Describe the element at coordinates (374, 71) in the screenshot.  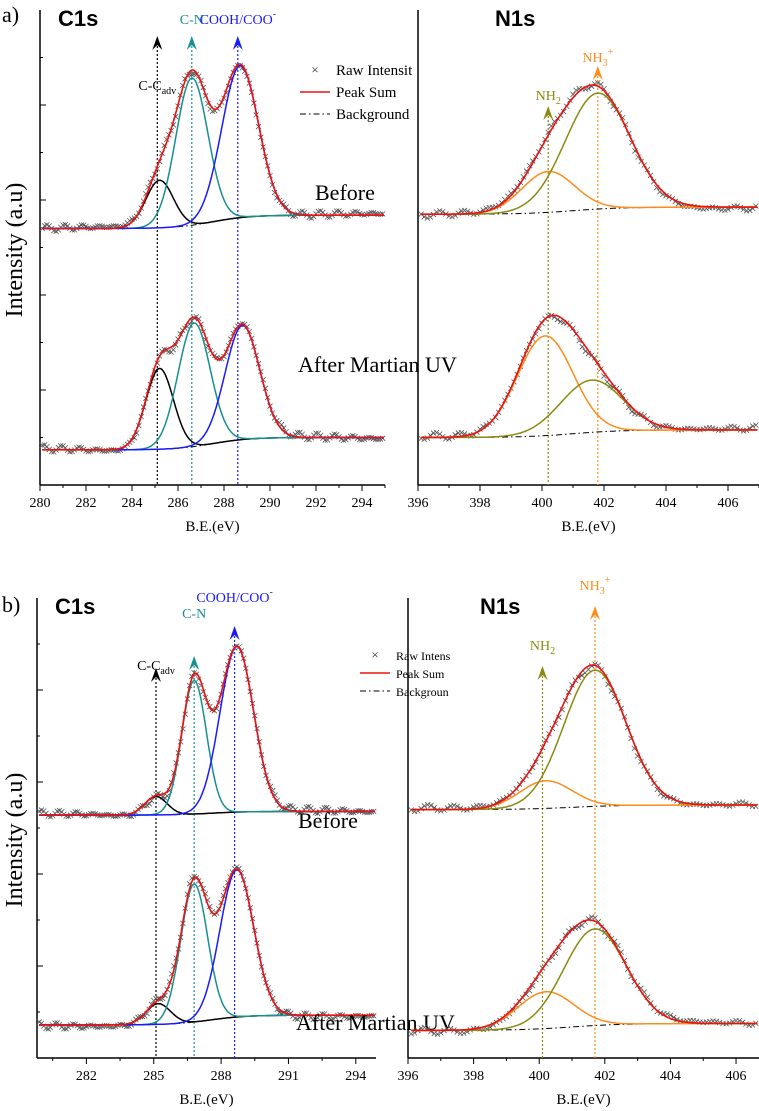
I see `legend-item-label: Raw Intensit` at that location.